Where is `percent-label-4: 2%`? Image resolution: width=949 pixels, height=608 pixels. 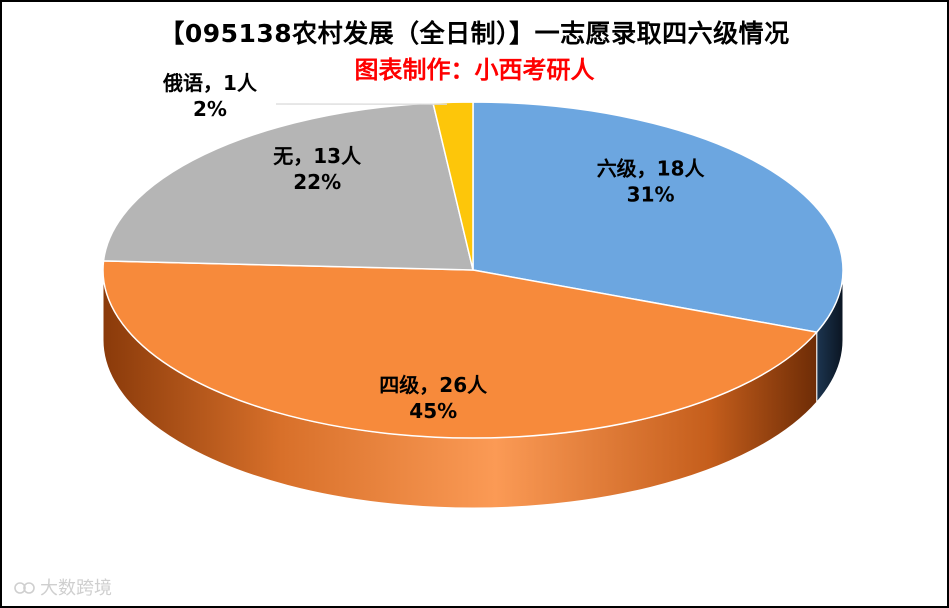 percent-label-4: 2% is located at coordinates (210, 109).